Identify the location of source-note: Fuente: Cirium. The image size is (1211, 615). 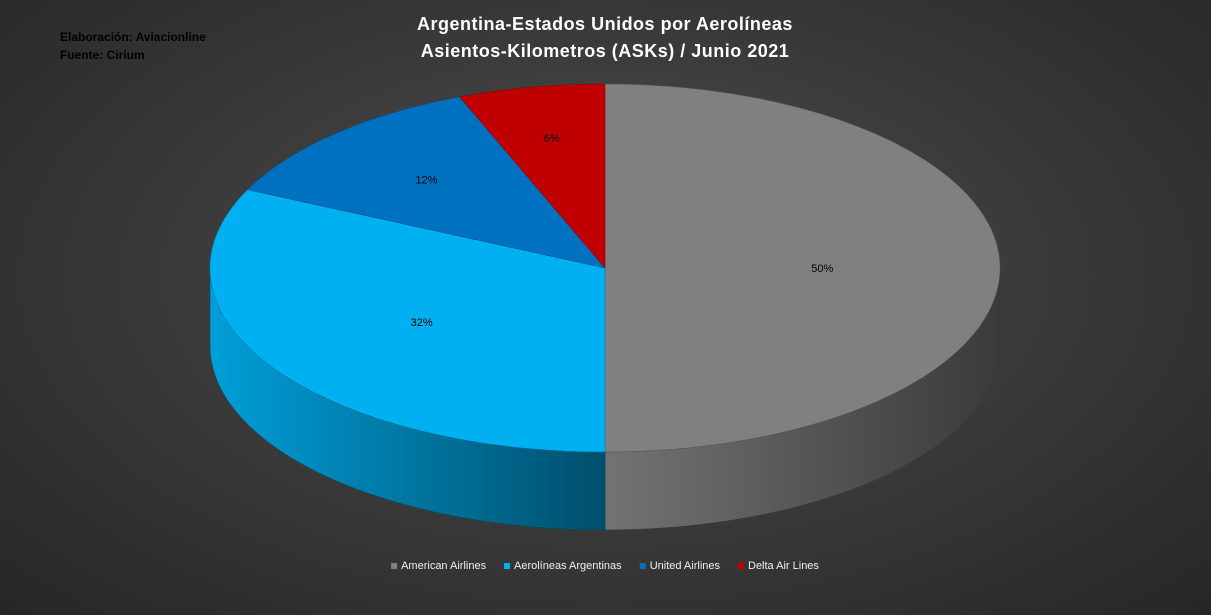
(102, 55).